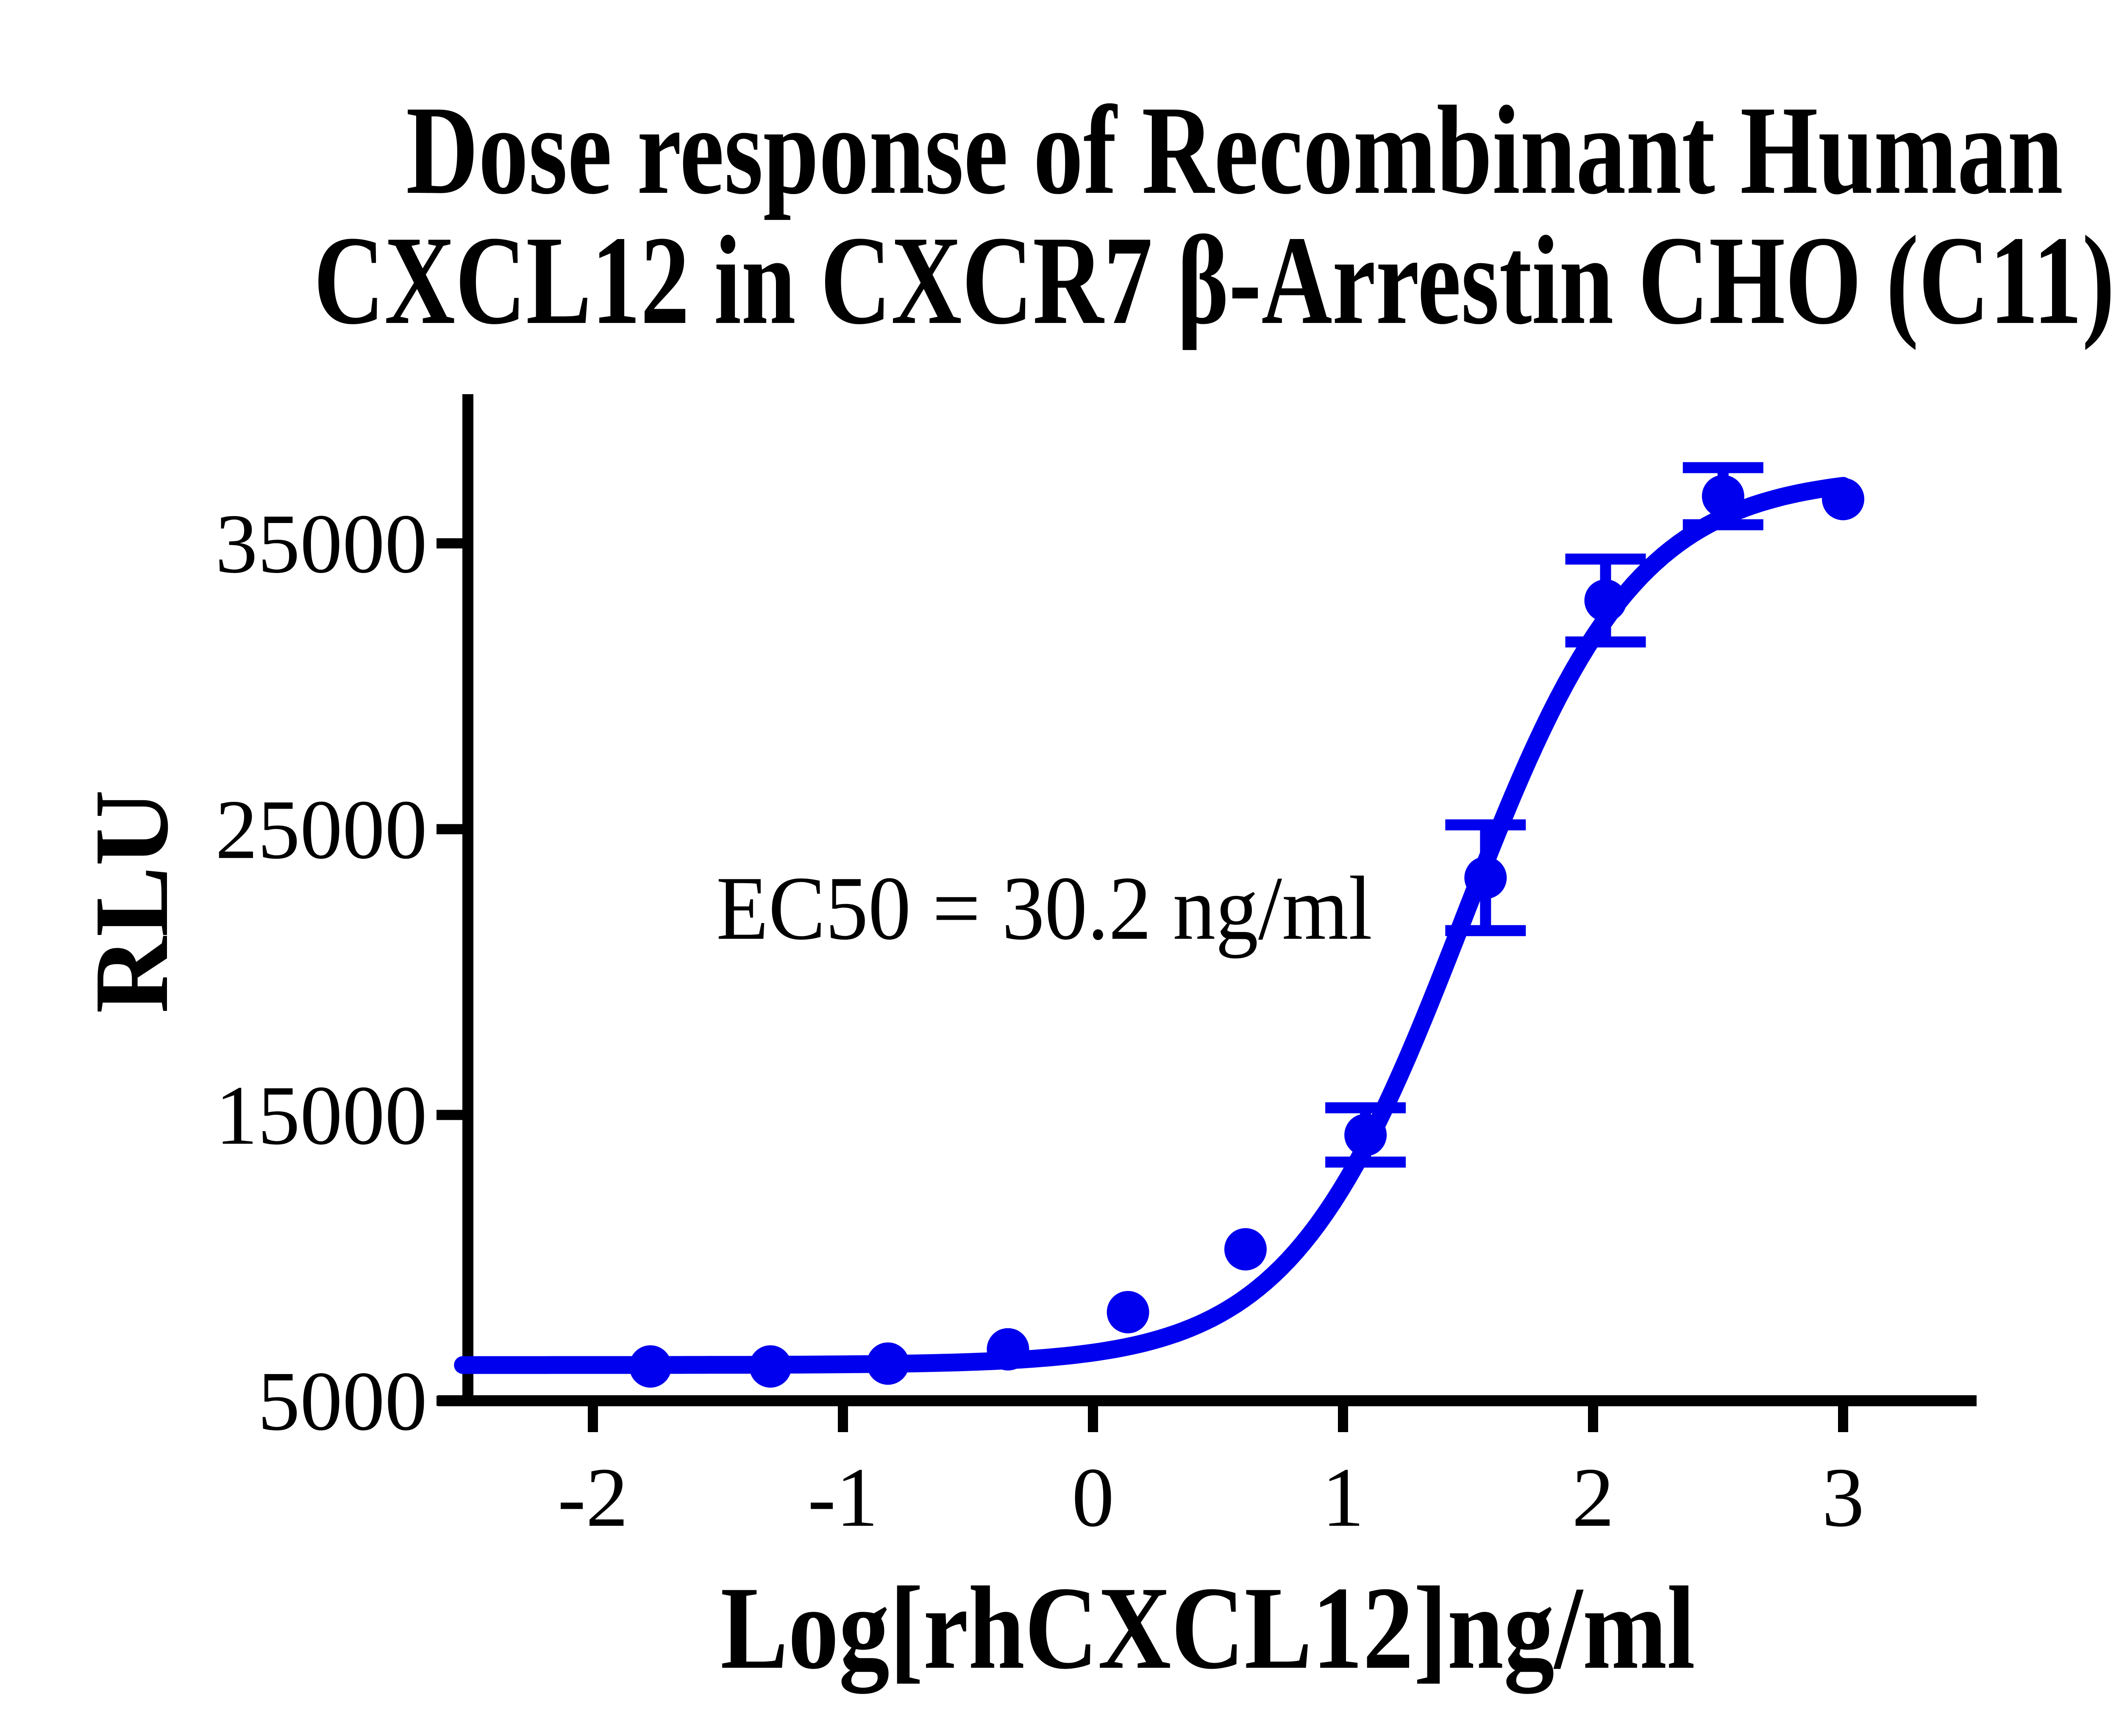  I want to click on x-tick-label: -1, so click(844, 1497).